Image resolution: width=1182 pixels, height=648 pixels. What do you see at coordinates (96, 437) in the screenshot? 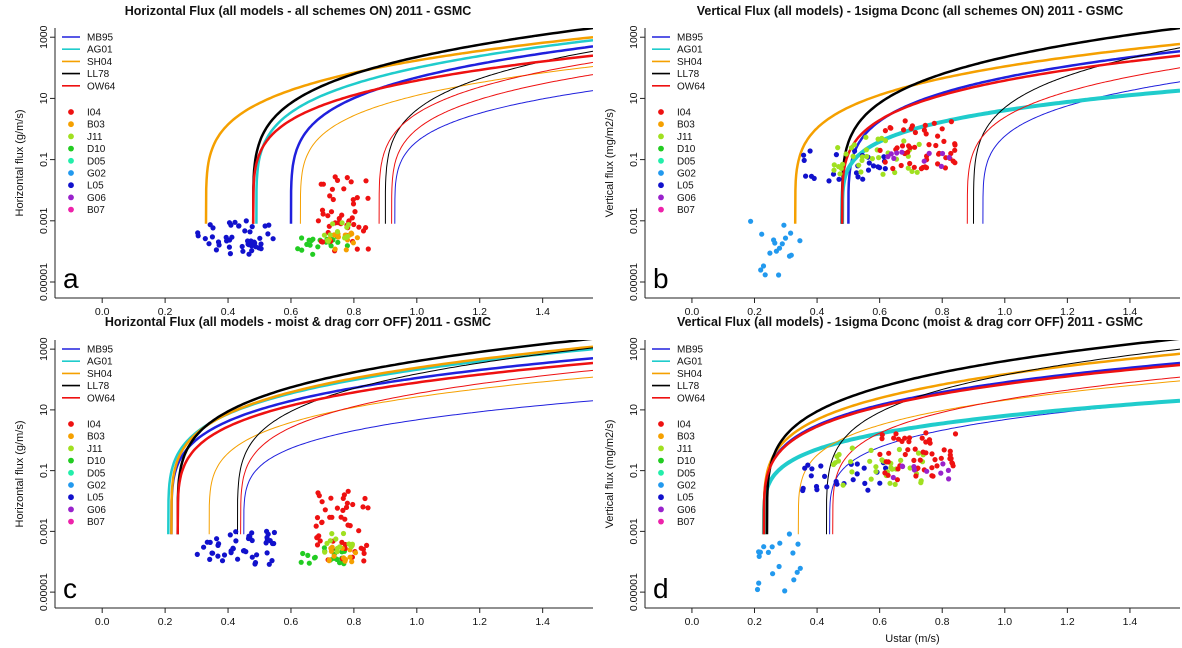
I see `legend-label: B03` at bounding box center [96, 437].